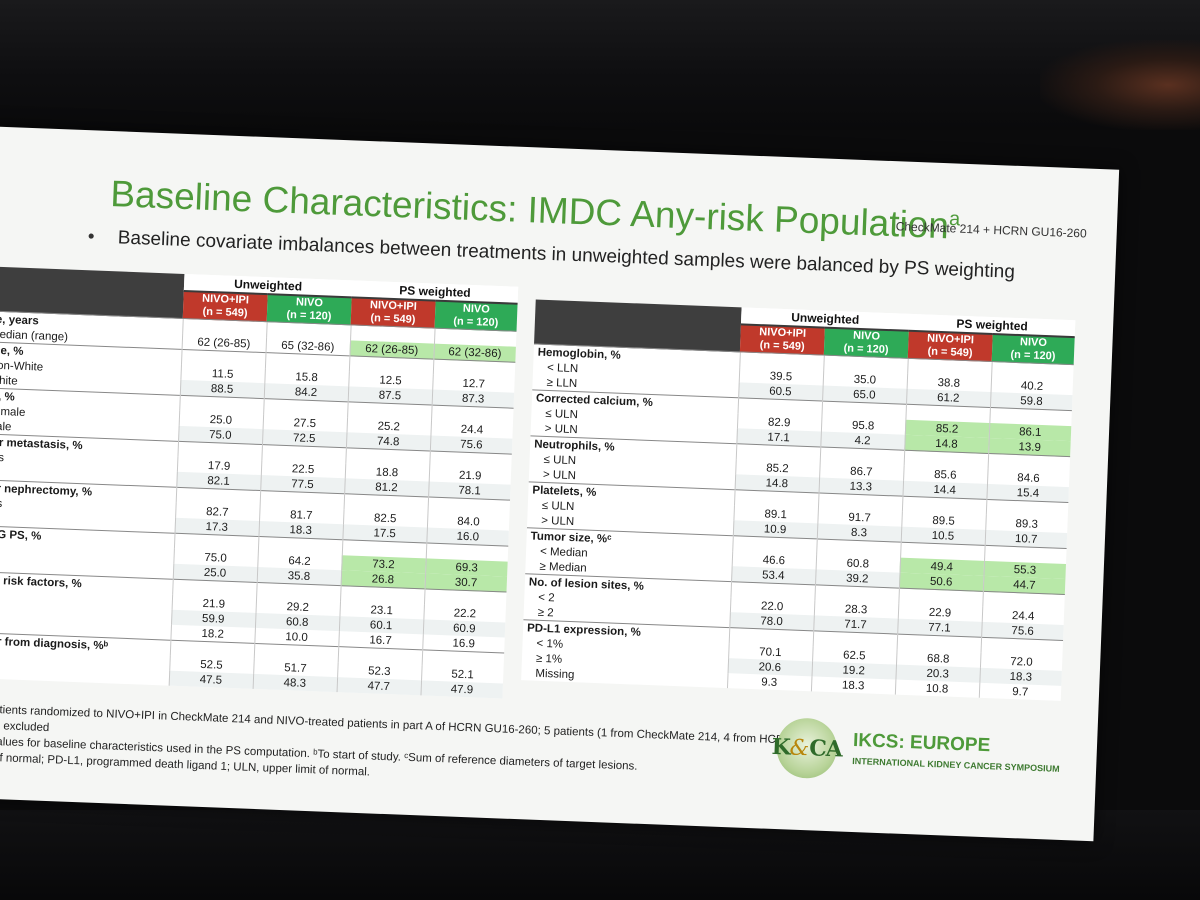 This screenshot has width=1200, height=900. What do you see at coordinates (769, 682) in the screenshot?
I see `table-cell: 9.3` at bounding box center [769, 682].